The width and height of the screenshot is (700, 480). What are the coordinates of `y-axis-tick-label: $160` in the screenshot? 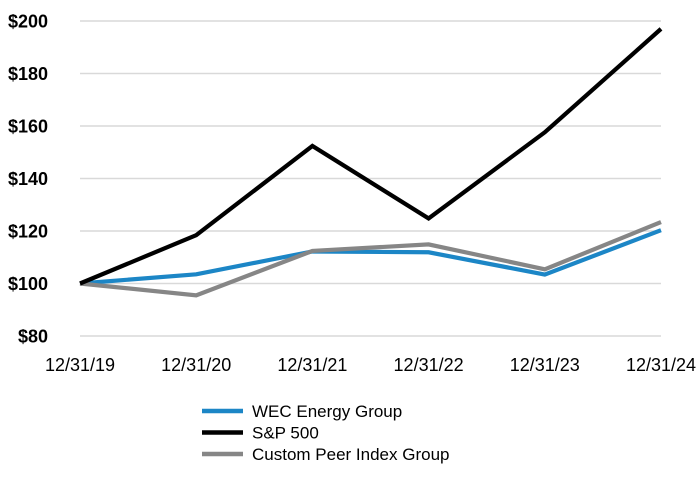 It's located at (28, 127).